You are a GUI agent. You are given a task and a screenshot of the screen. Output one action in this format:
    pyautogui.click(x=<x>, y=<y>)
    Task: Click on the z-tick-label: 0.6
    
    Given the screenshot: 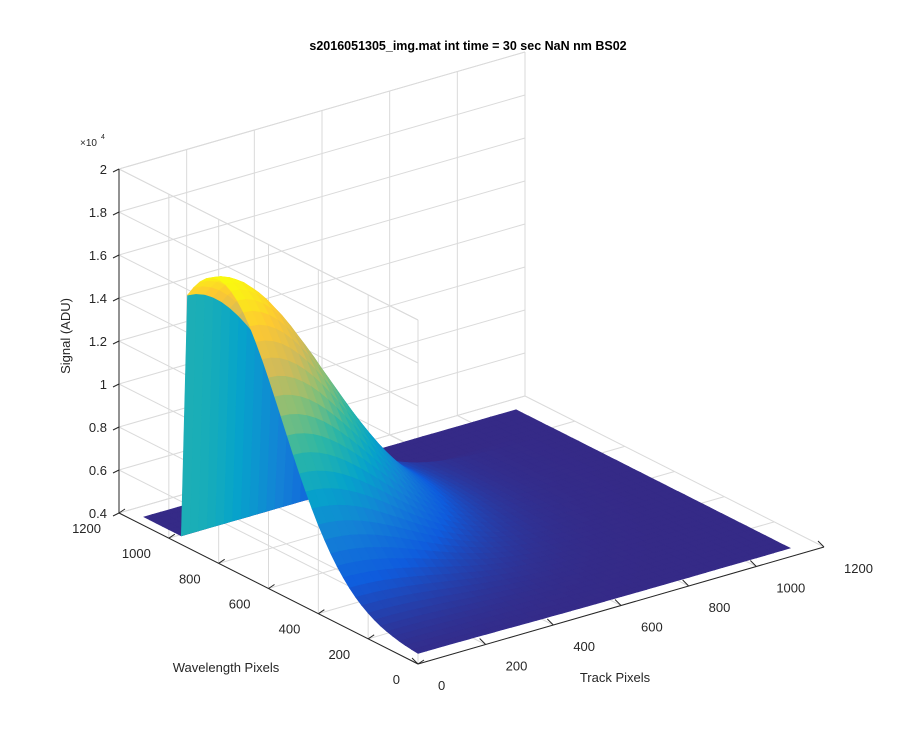 What is the action you would take?
    pyautogui.click(x=98, y=470)
    